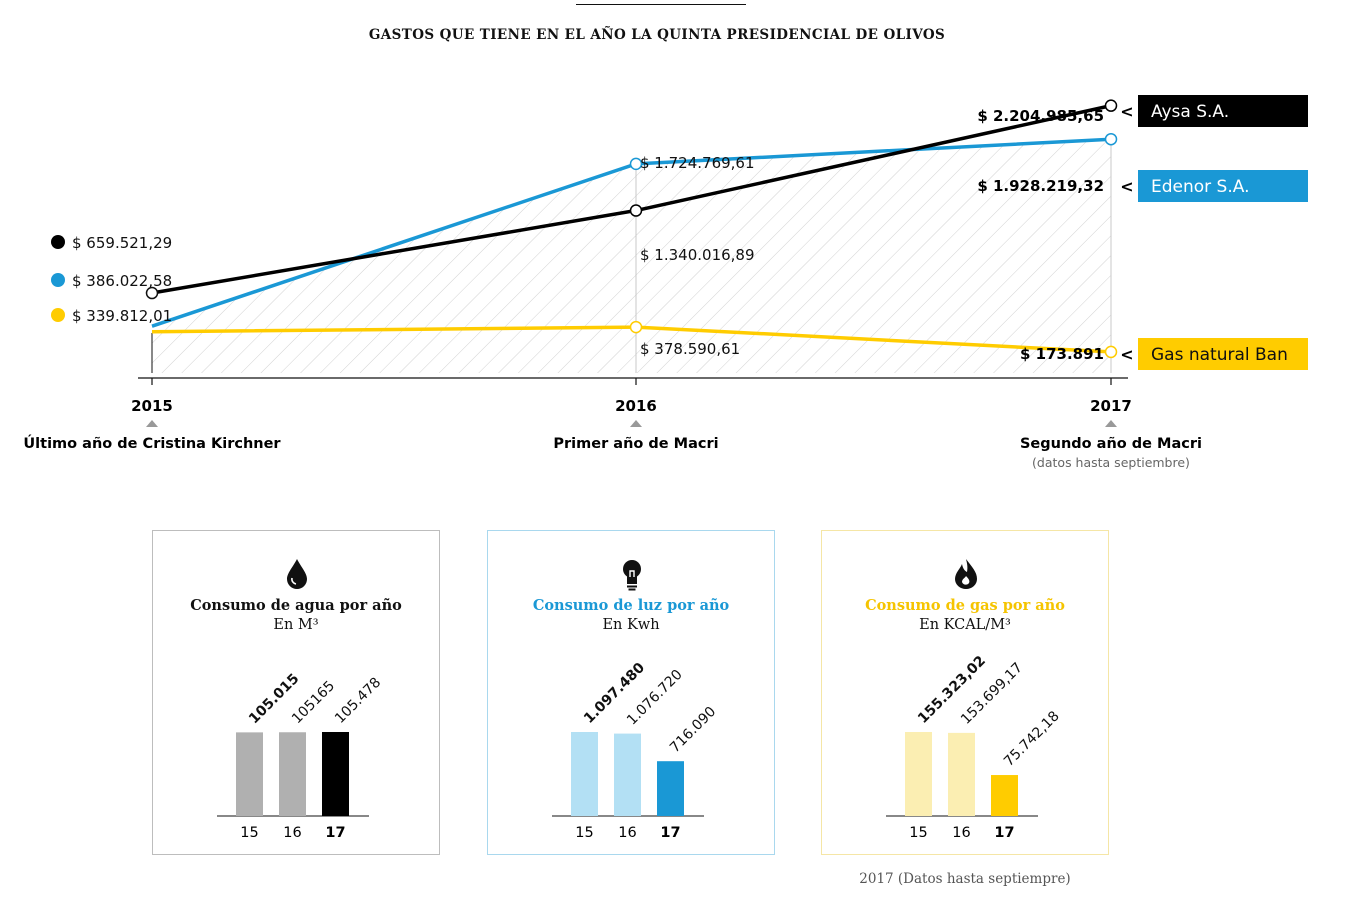 This screenshot has height=899, width=1360. Describe the element at coordinates (152, 406) in the screenshot. I see `x-tick-label: 2015` at that location.